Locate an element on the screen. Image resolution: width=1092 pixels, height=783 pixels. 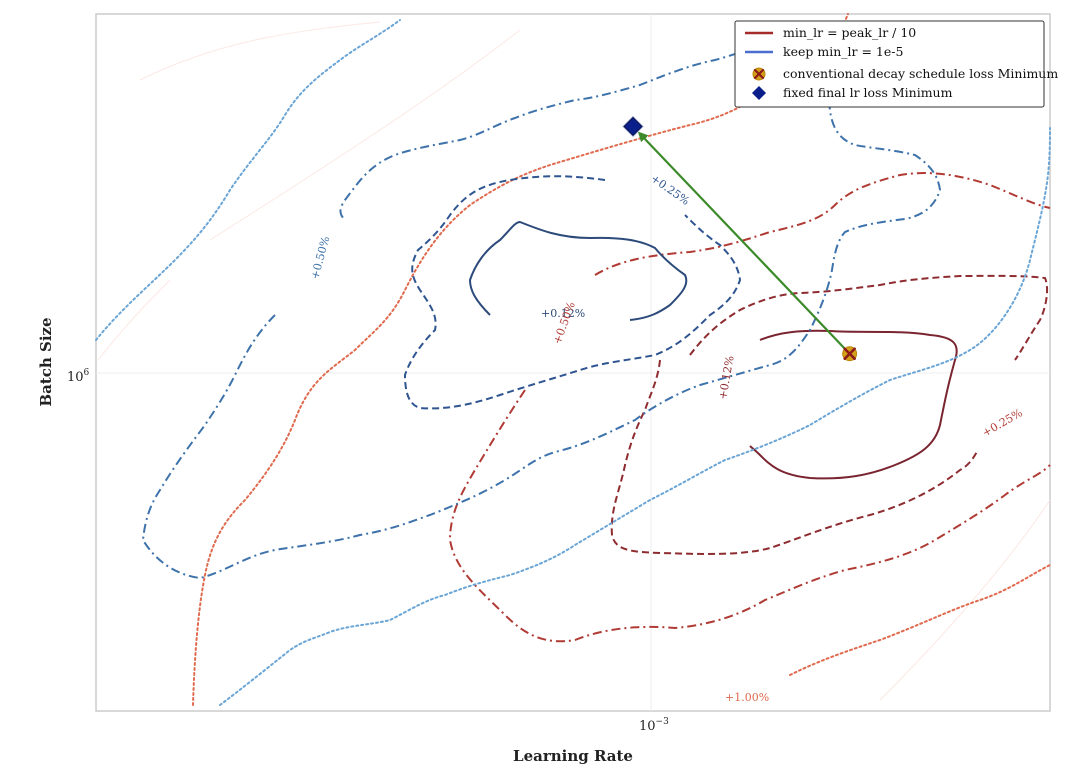
red-contour-0.50 is located at coordinates (822, 224).